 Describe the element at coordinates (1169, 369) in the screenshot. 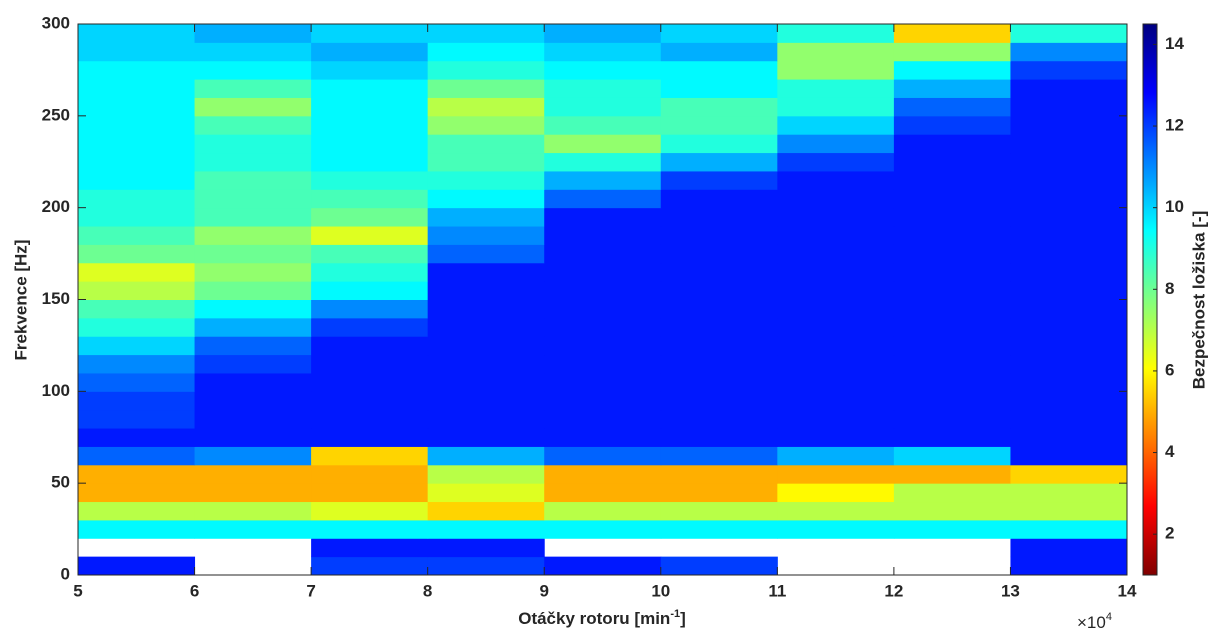

I see `colorbar-tick-label: 6` at that location.